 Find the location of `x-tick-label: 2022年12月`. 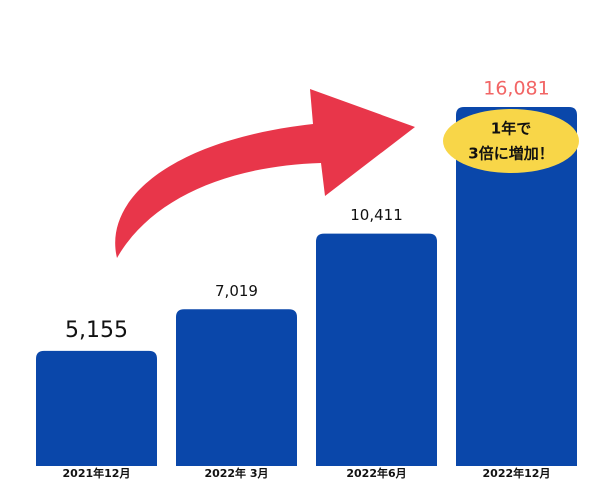

x-tick-label: 2022年12月 is located at coordinates (517, 473).